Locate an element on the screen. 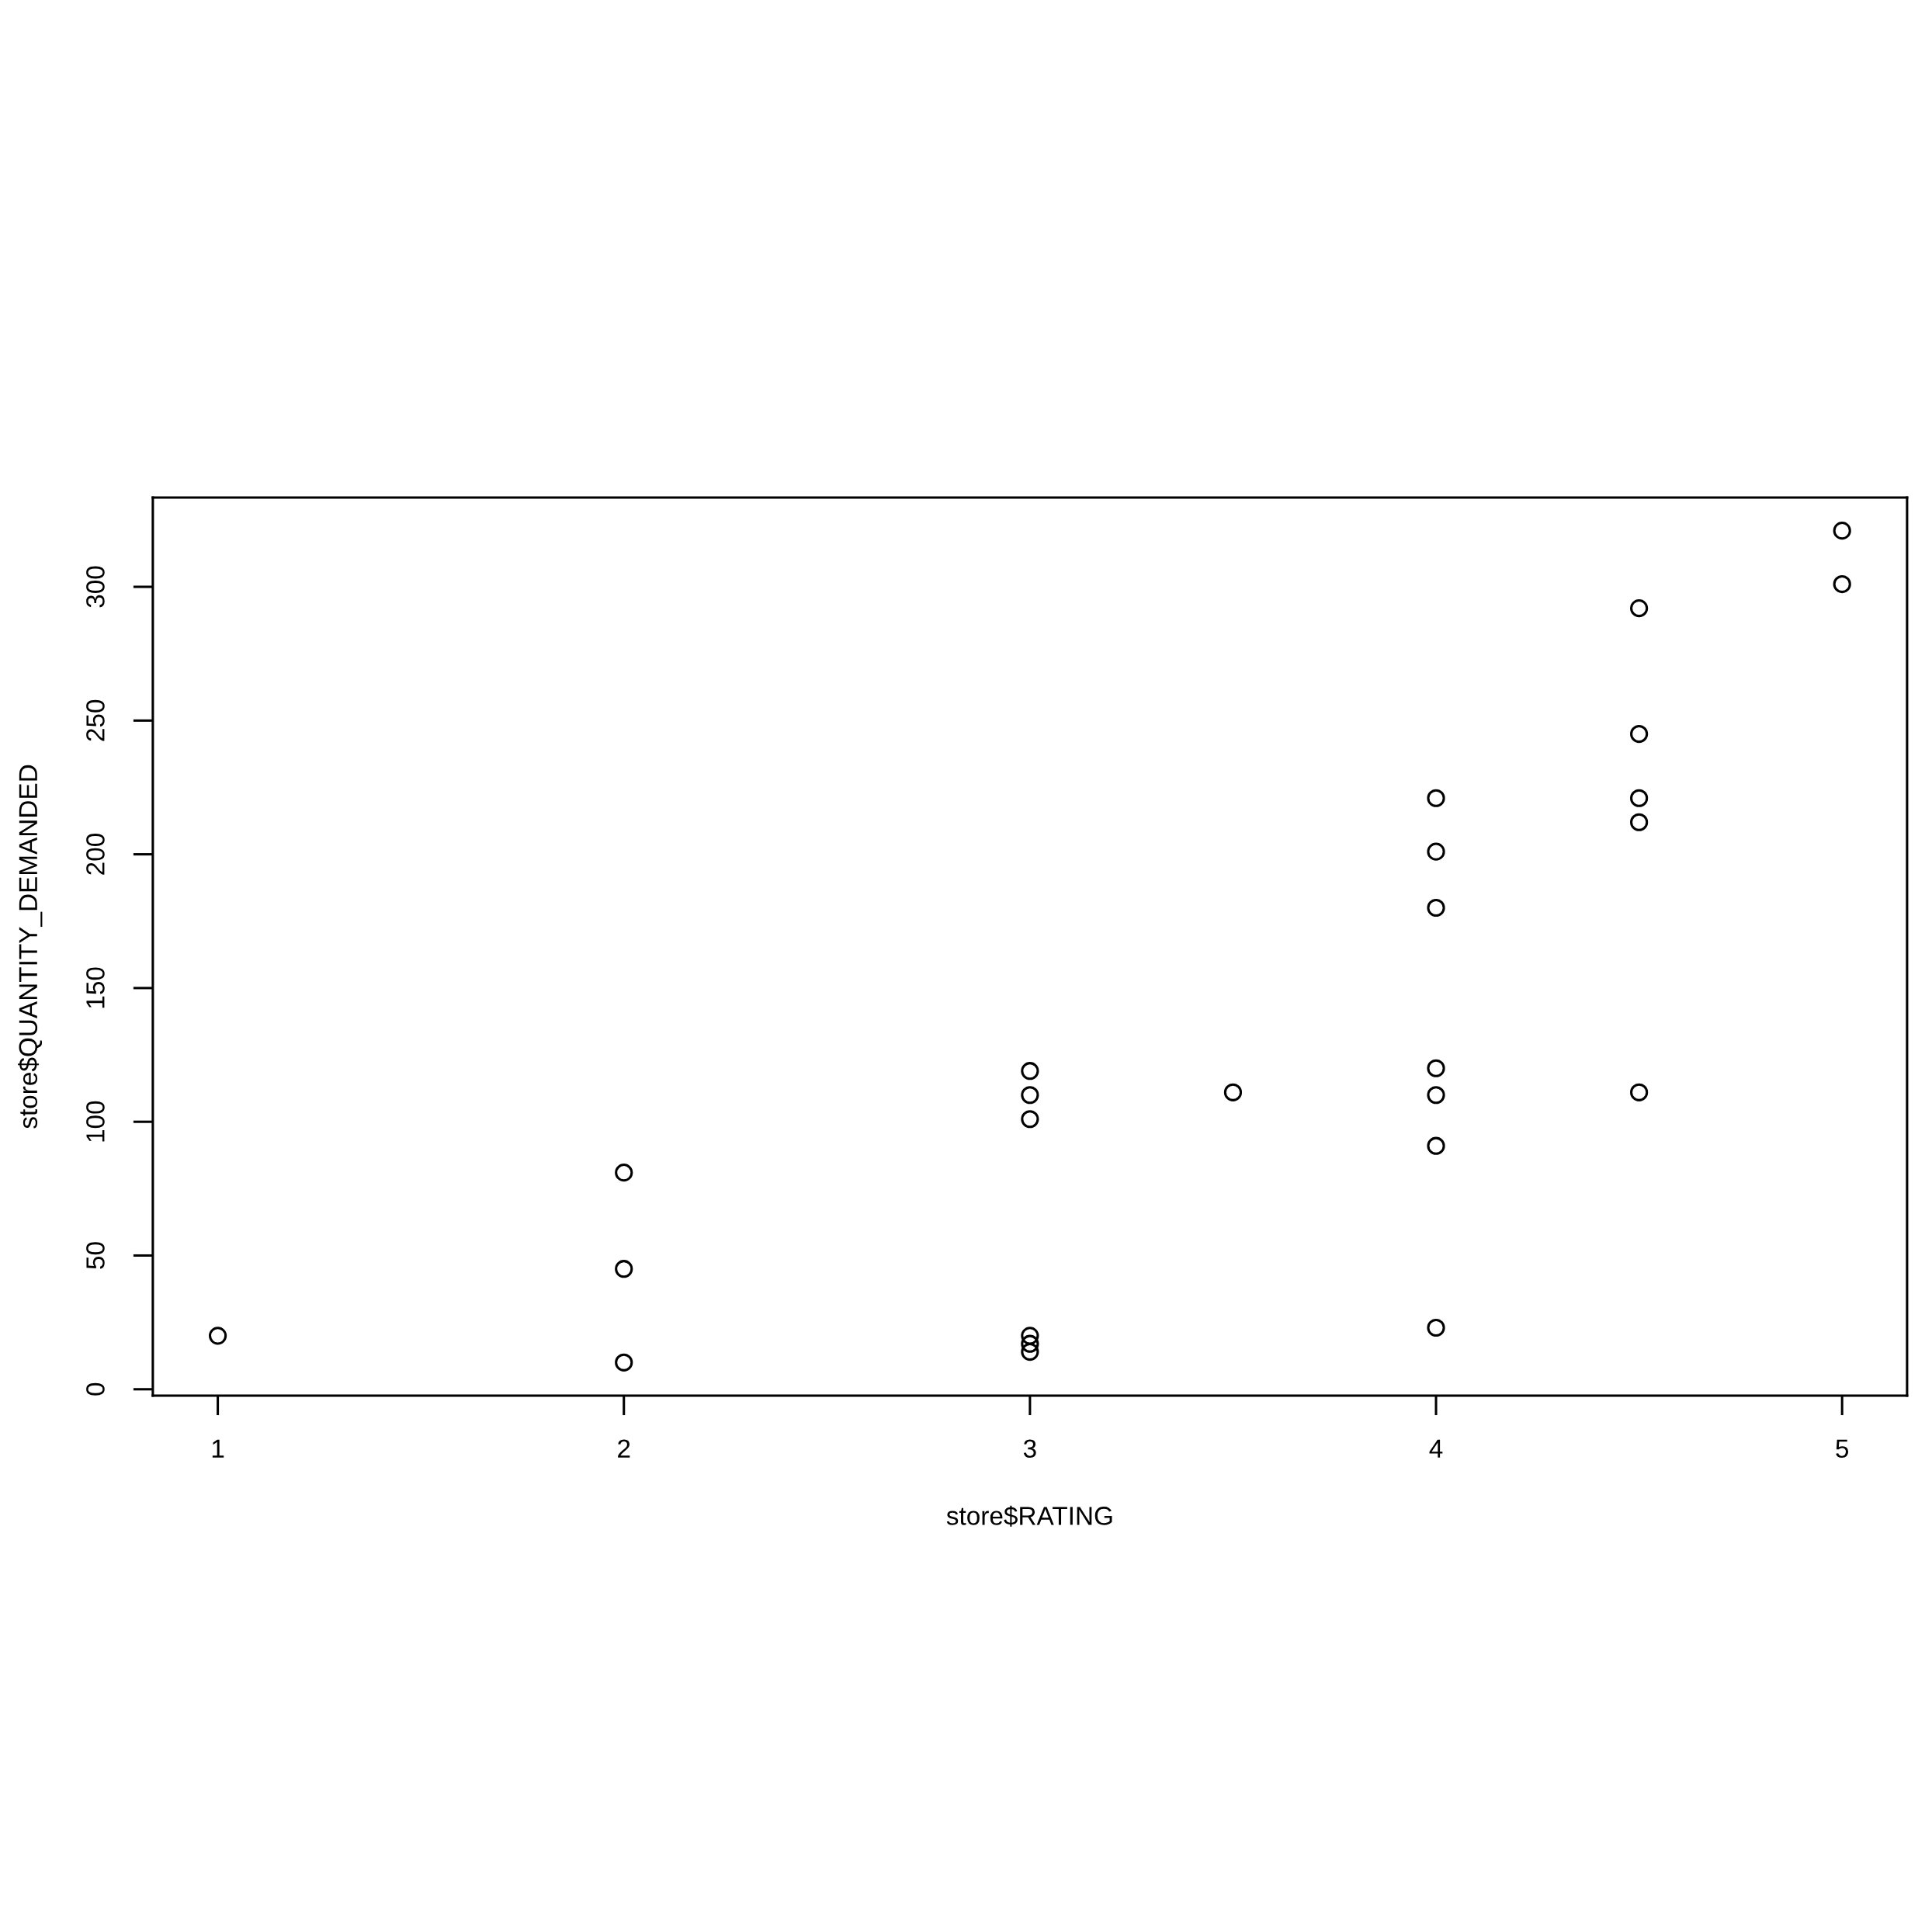  x-tick-label: 2 is located at coordinates (624, 1448).